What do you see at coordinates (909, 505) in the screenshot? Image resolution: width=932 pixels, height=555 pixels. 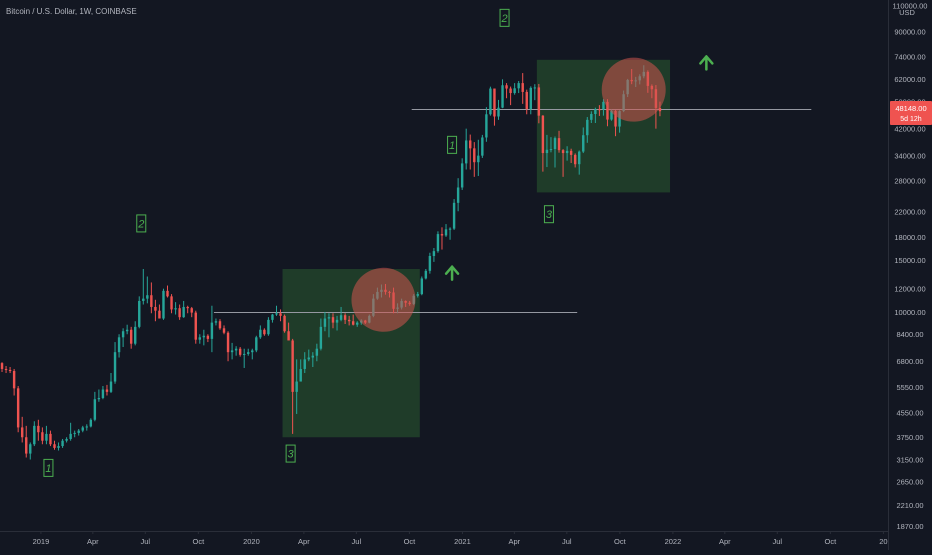 I see `price-tick-label: 2210.00` at bounding box center [909, 505].